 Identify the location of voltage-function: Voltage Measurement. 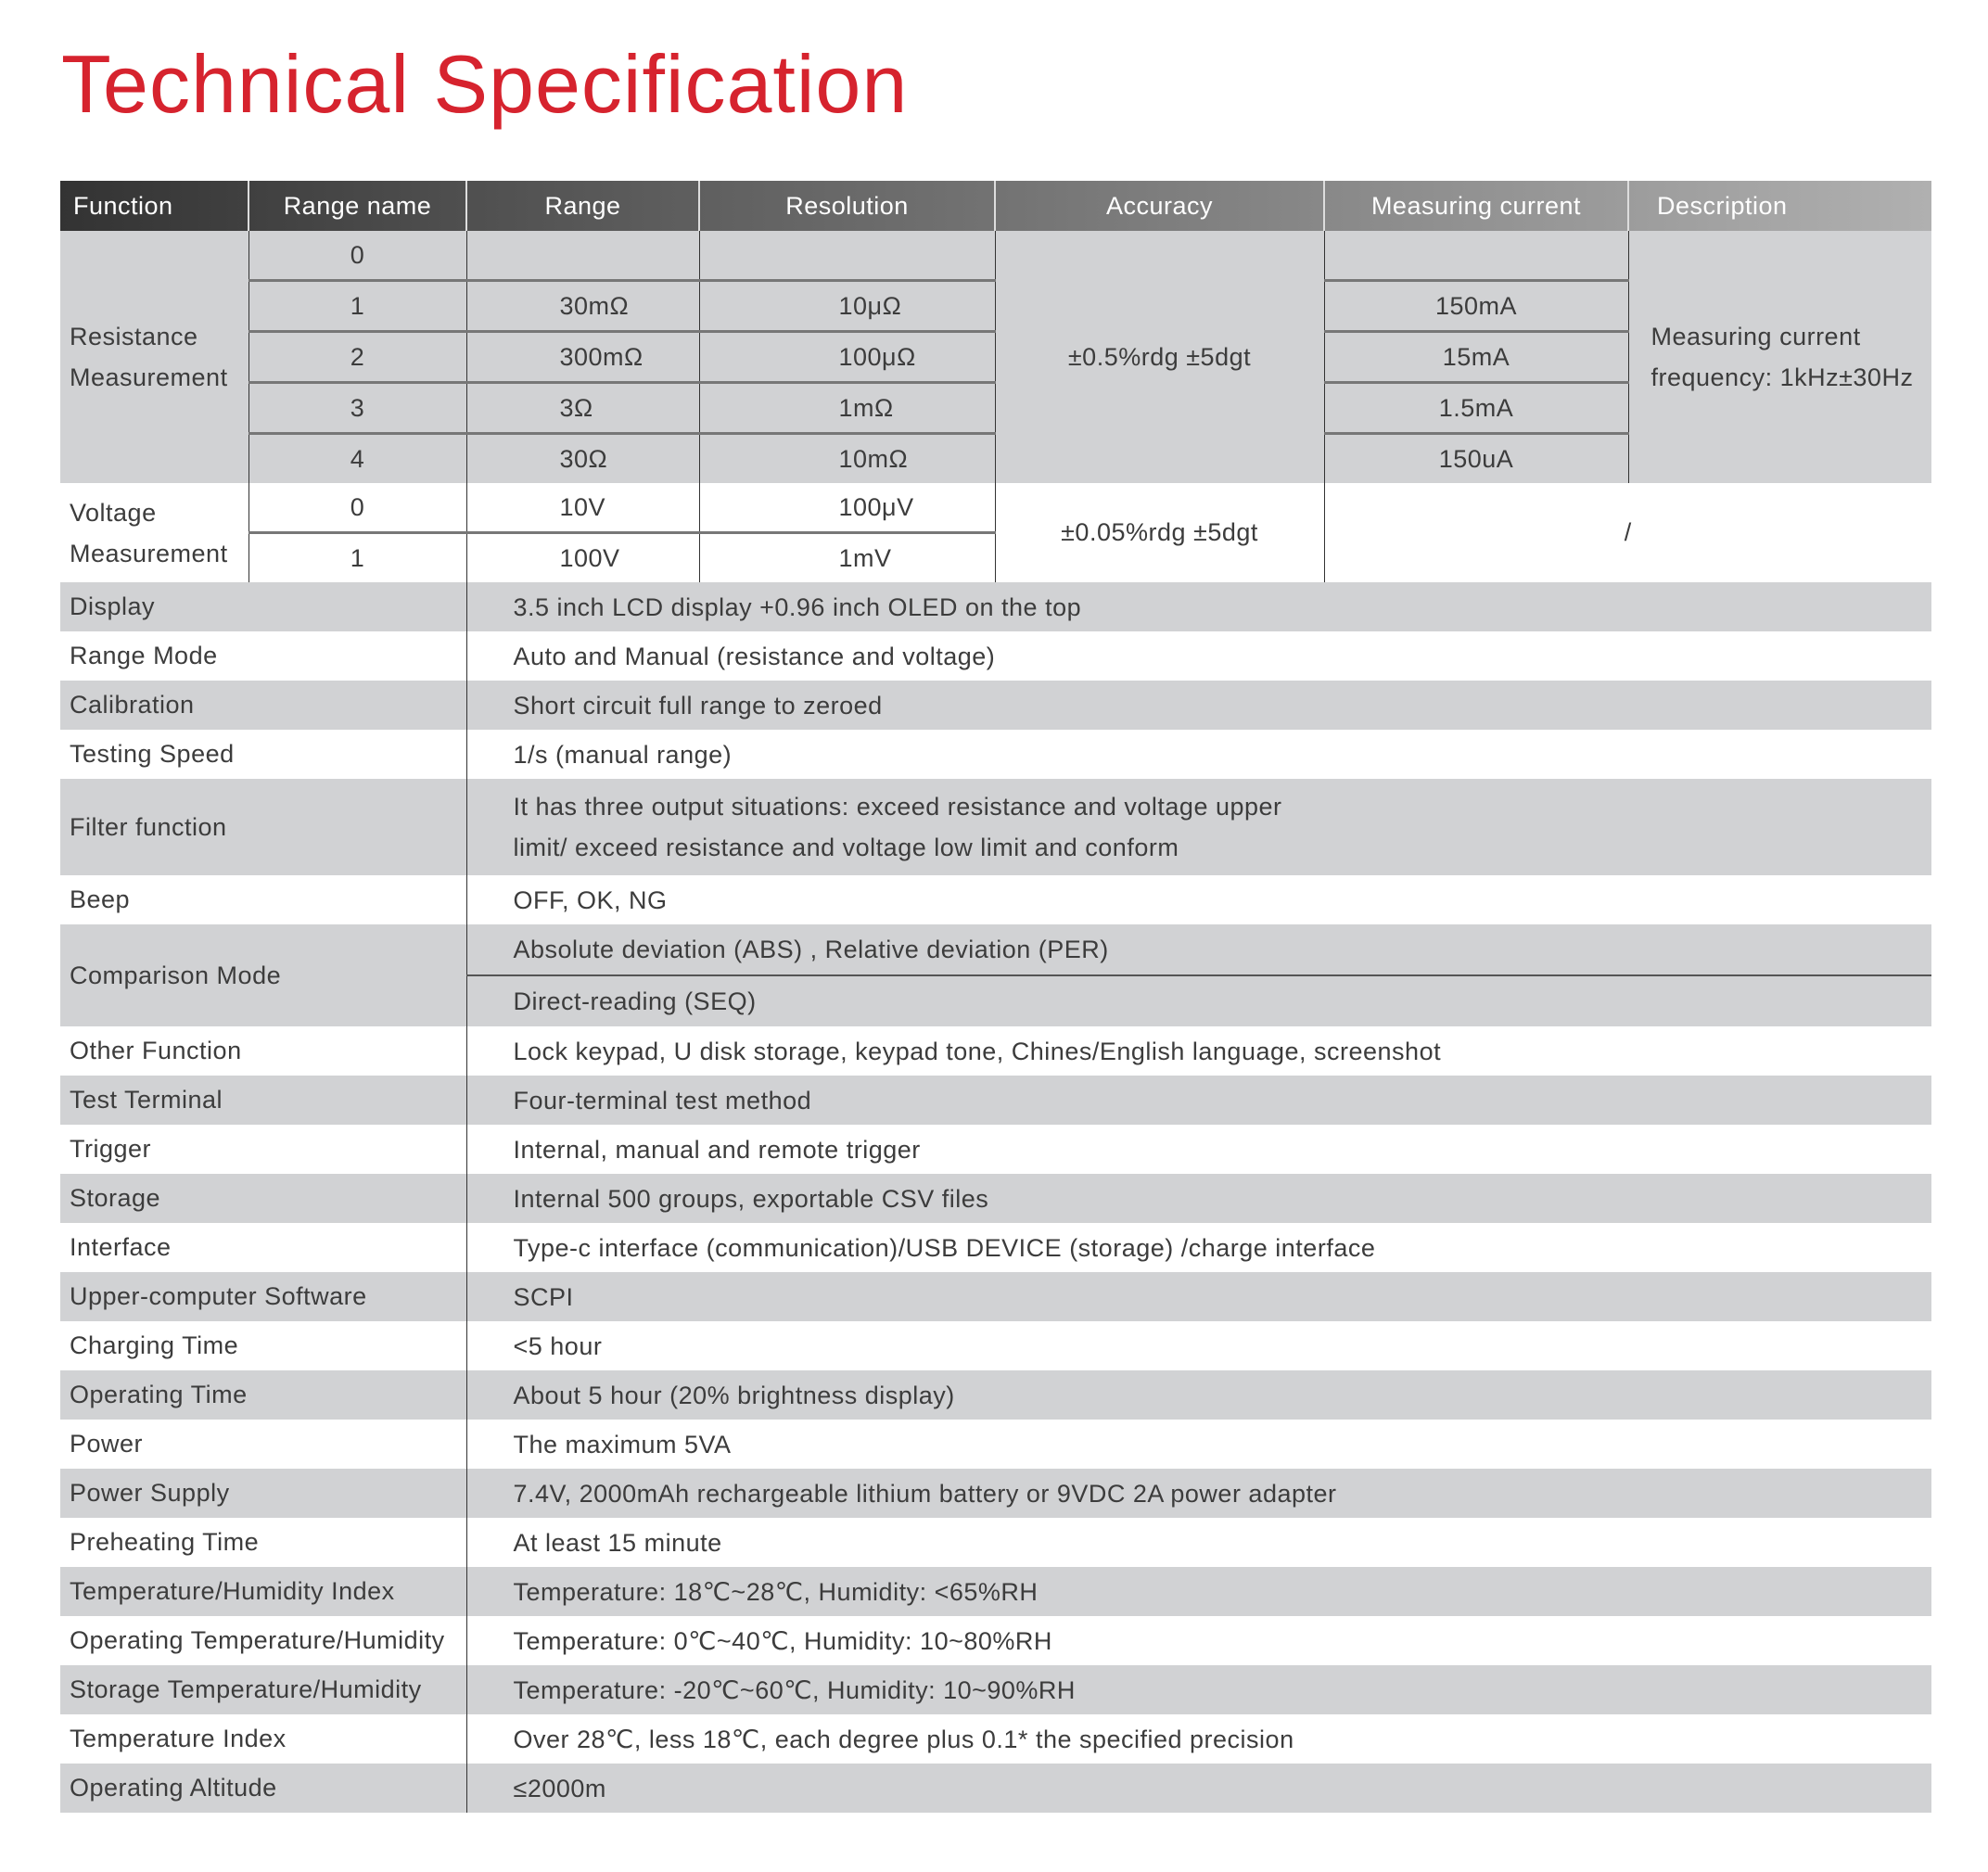
(149, 532).